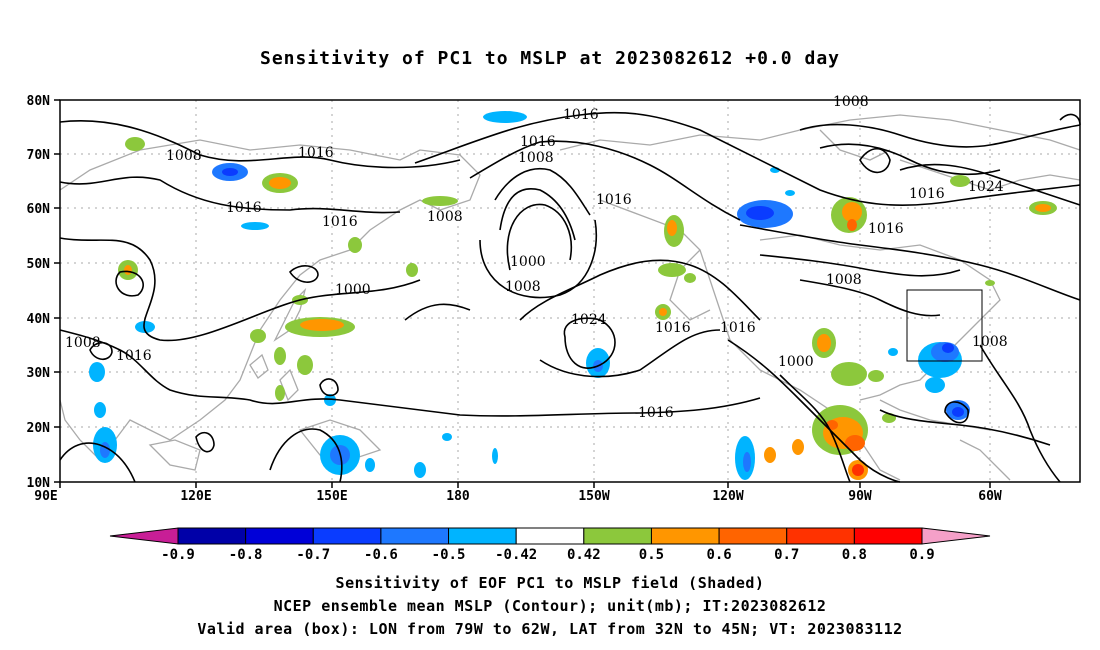  I want to click on colorbar-label: -0.5, so click(449, 555).